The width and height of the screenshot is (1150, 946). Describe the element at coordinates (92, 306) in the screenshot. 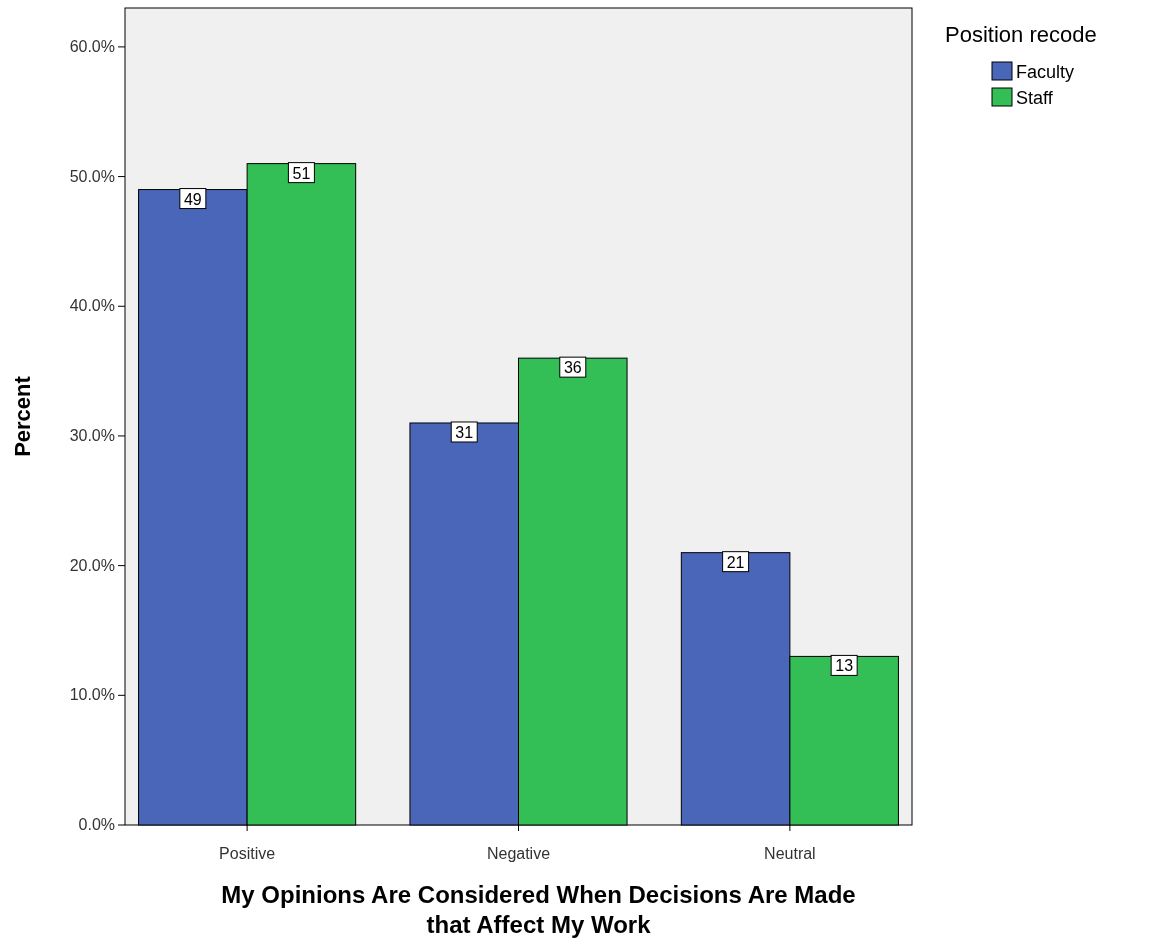

I see `y-tick-label: 40.0%` at that location.